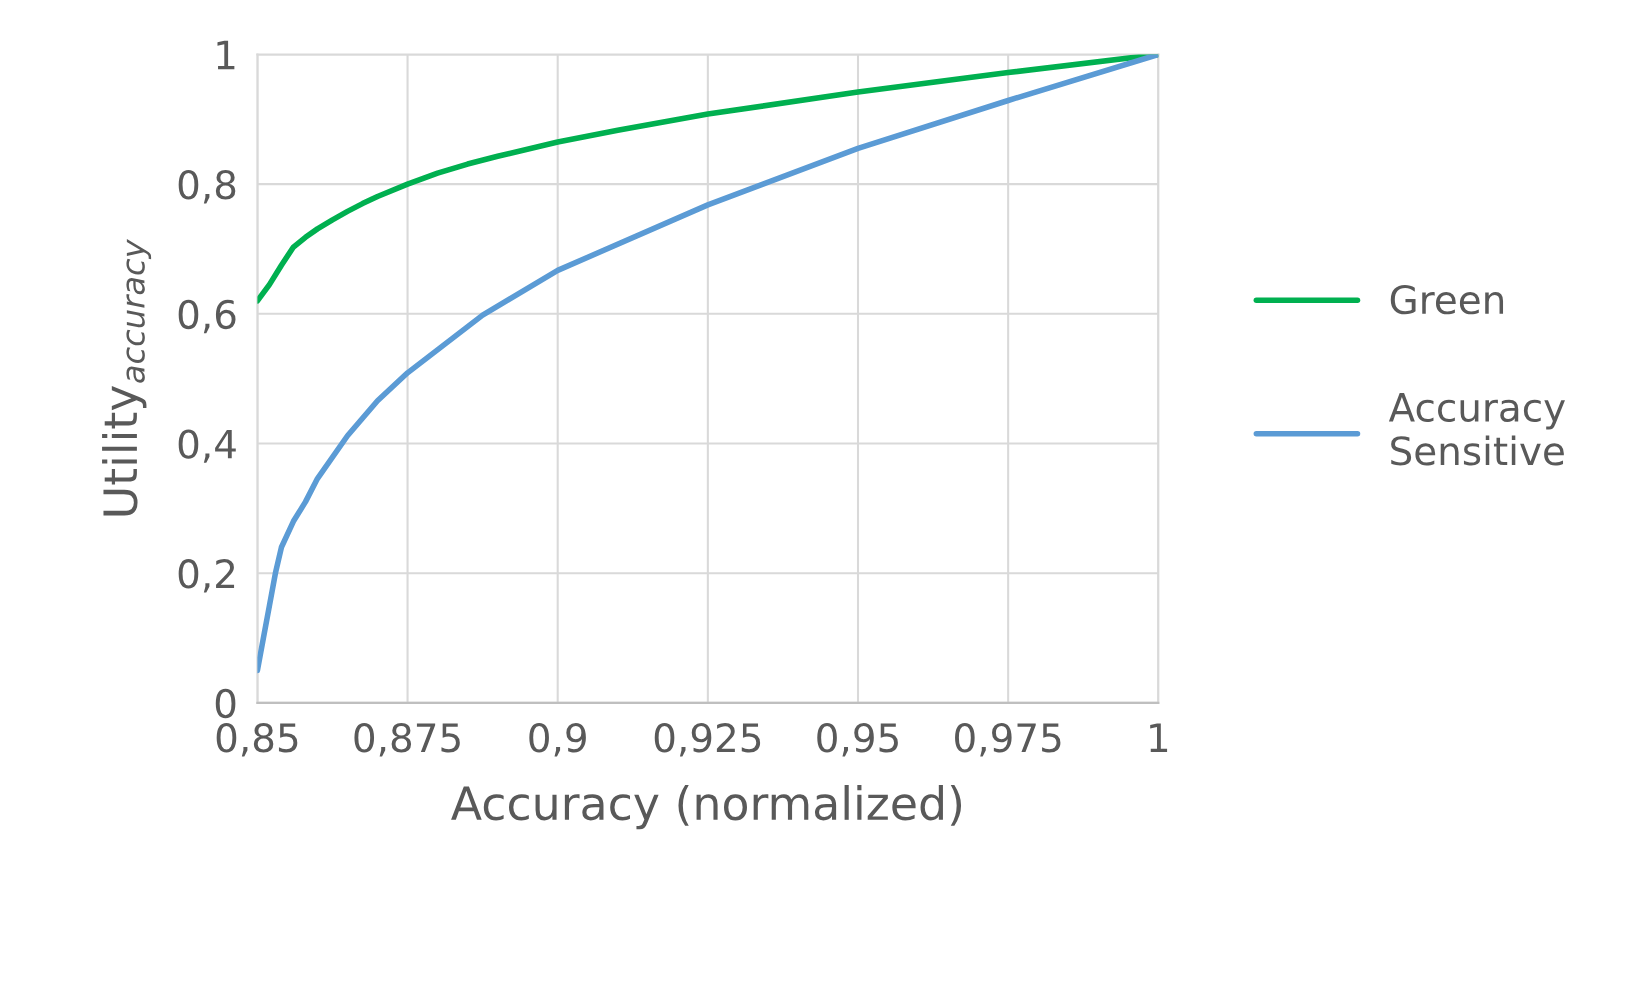 Image resolution: width=1650 pixels, height=990 pixels. Describe the element at coordinates (257, 740) in the screenshot. I see `x-tick-label: 0,85` at that location.